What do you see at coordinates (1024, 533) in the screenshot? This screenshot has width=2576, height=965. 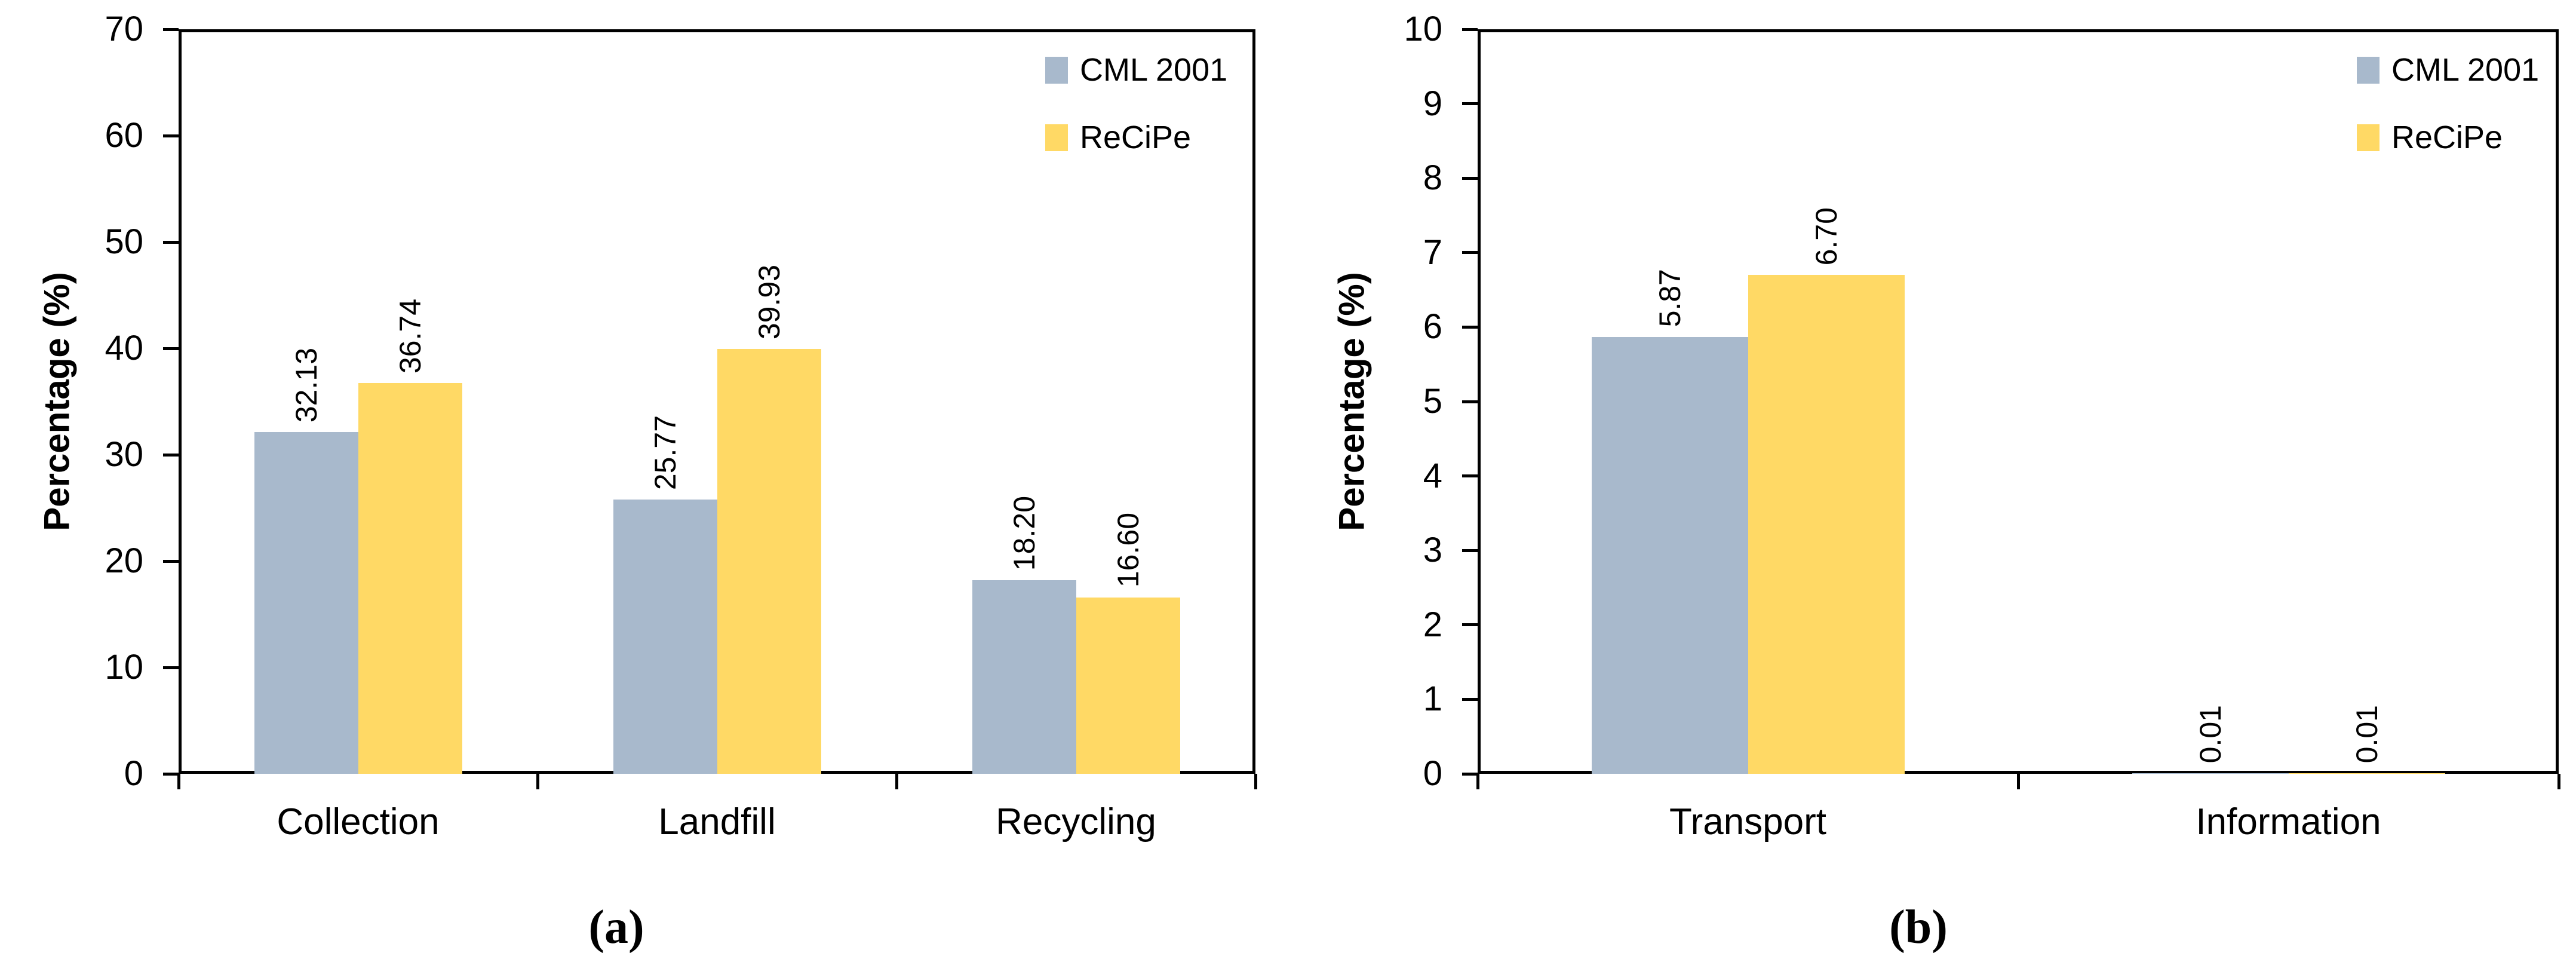 I see `value-label: 18.20` at bounding box center [1024, 533].